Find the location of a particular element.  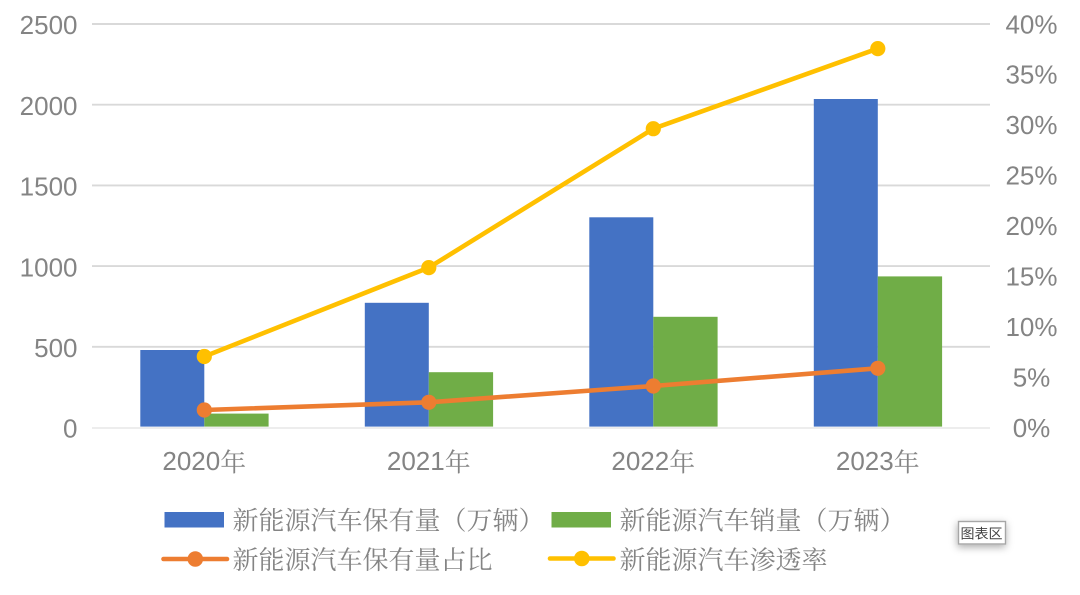

svg-text: 1000 is located at coordinates (49, 267).